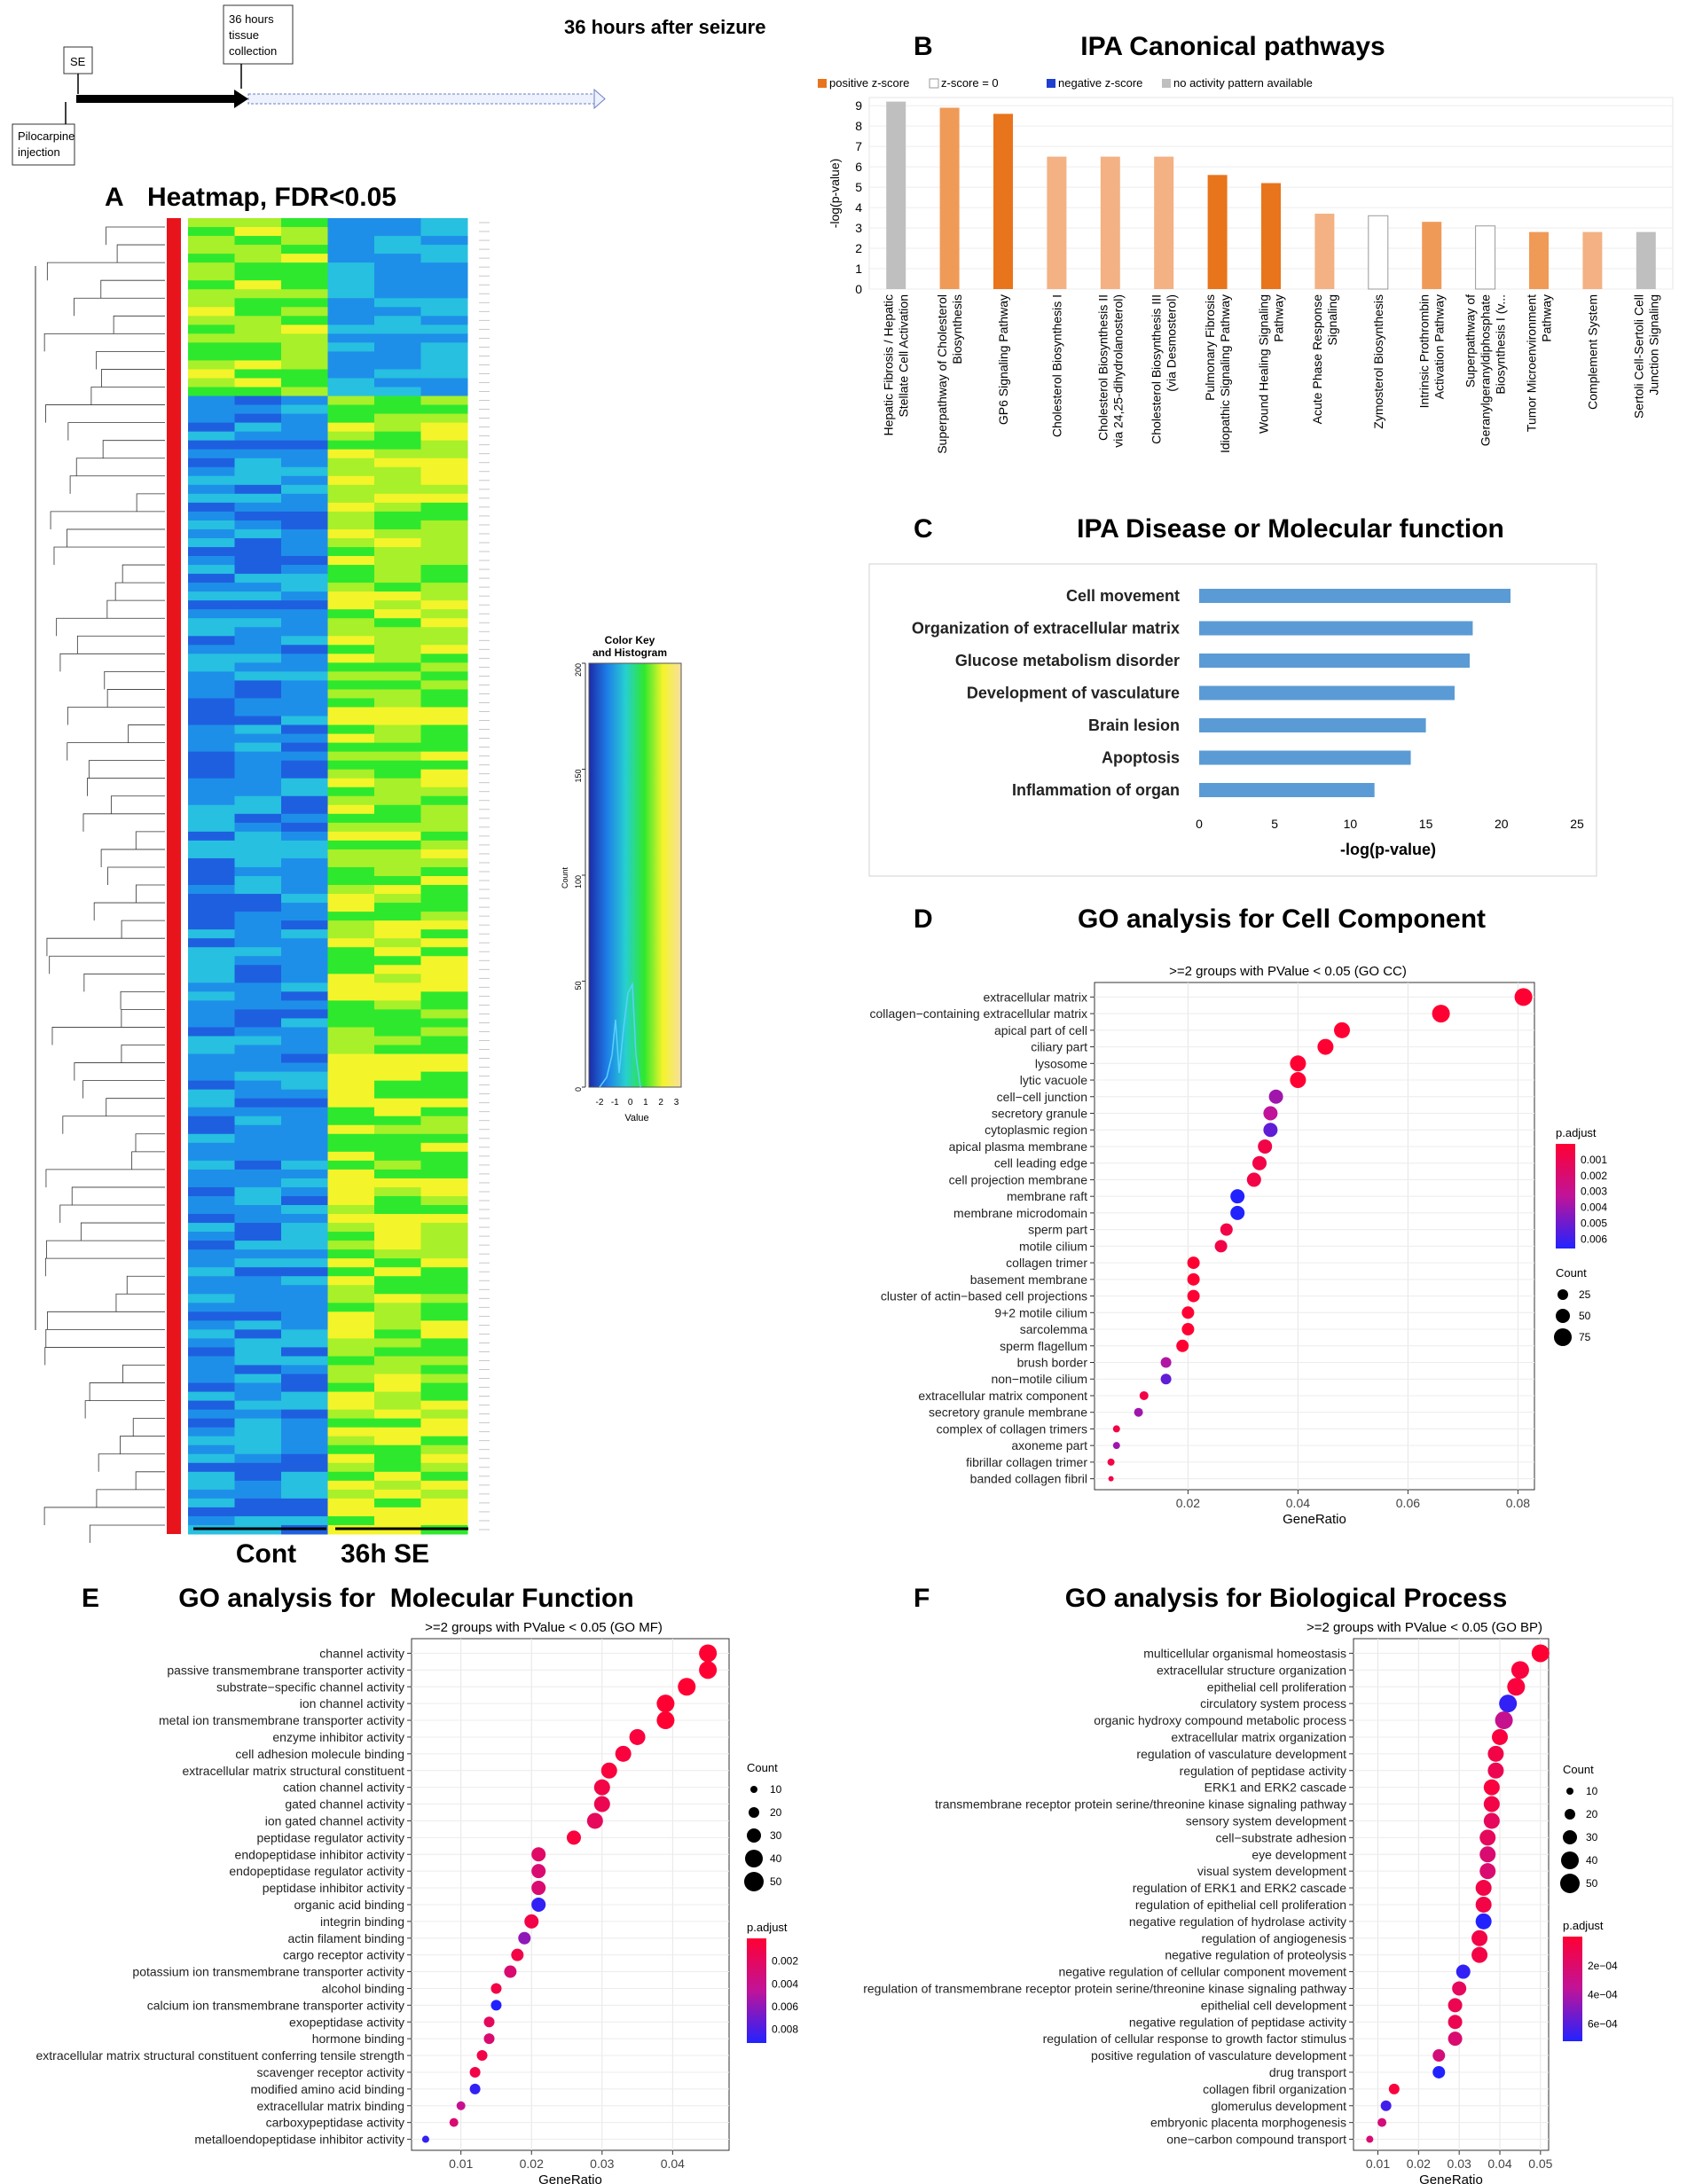  Describe the element at coordinates (363, 1988) in the screenshot. I see `category-label: alcohol binding` at that location.